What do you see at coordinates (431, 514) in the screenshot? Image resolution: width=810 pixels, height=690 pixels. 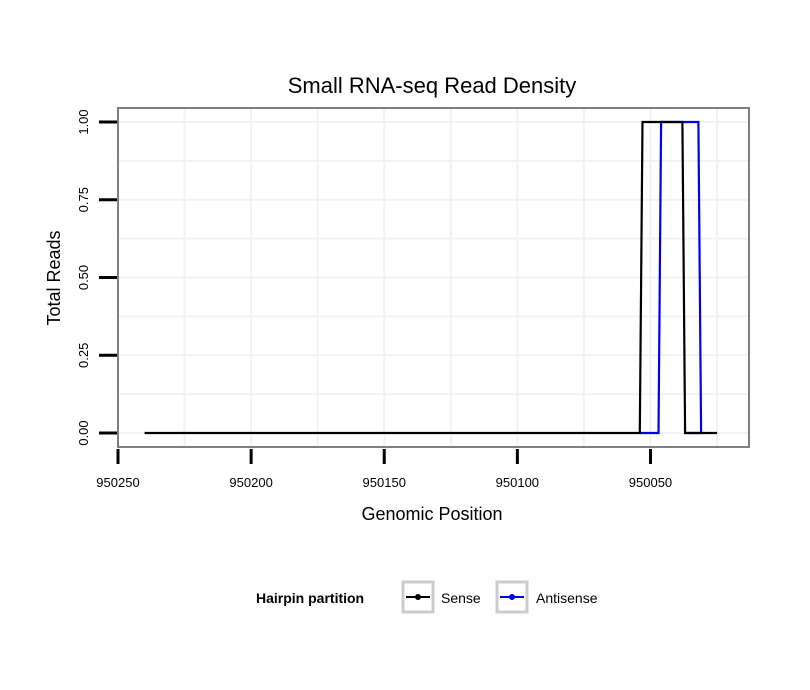 I see `x-axis-title: Genomic Position` at bounding box center [431, 514].